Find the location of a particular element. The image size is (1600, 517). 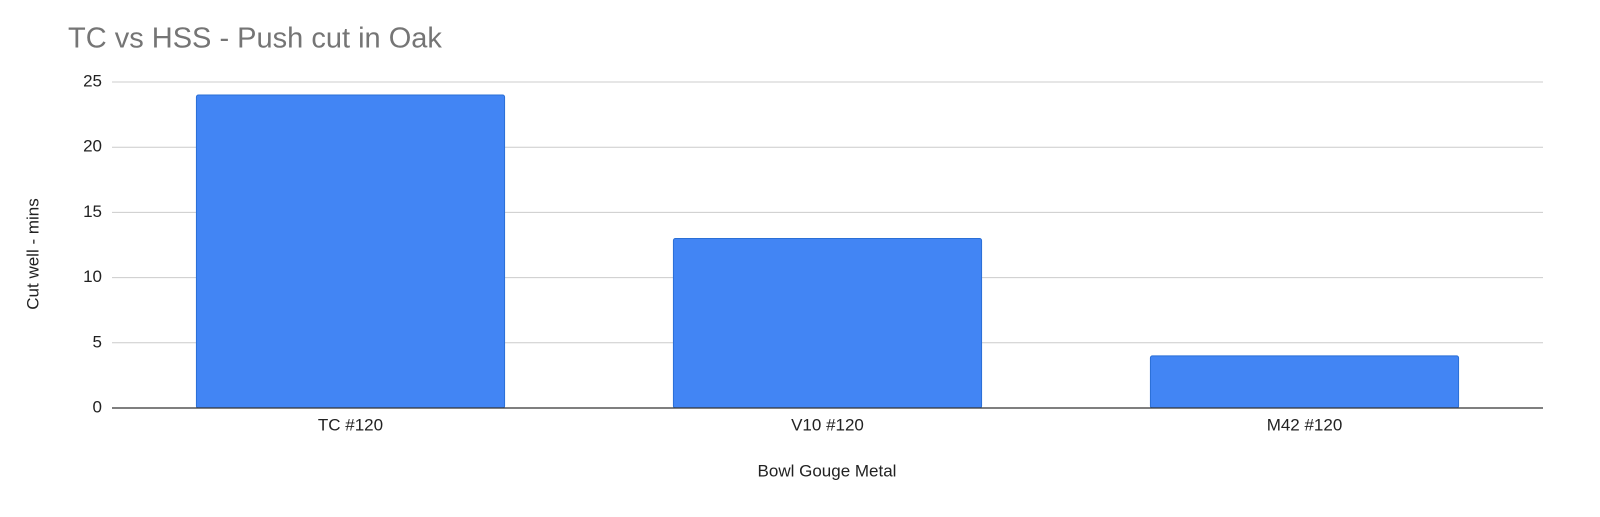

y-tick-label: 10 is located at coordinates (92, 276).